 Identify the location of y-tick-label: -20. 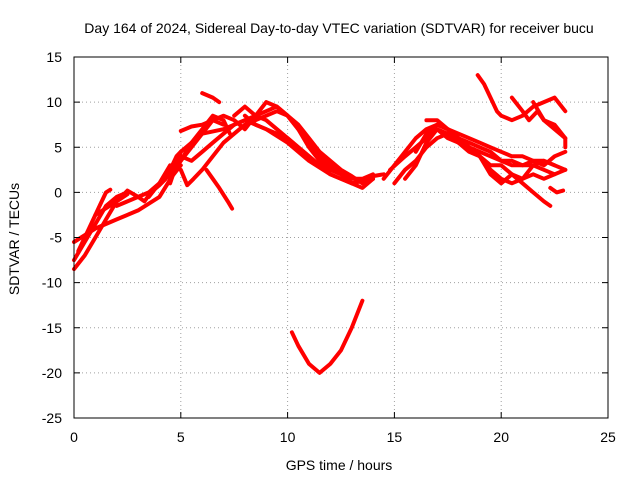
(52, 373).